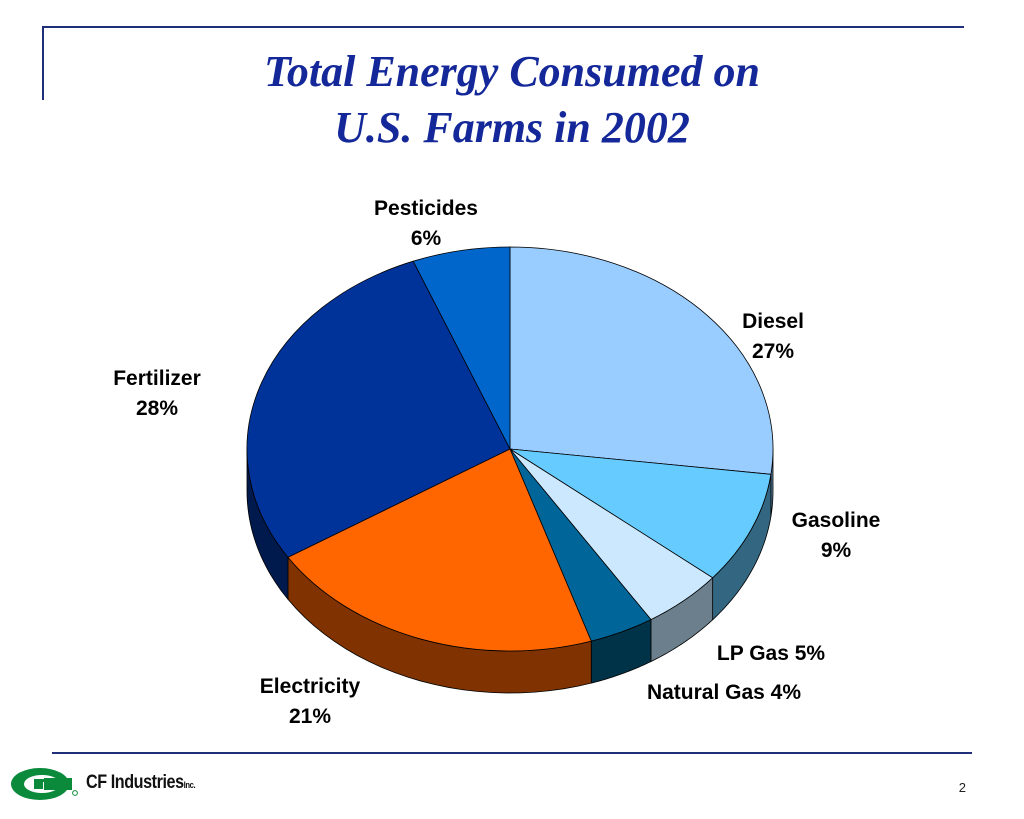 The image size is (1024, 819). Describe the element at coordinates (503, 27) in the screenshot. I see `frame-top-rule` at that location.